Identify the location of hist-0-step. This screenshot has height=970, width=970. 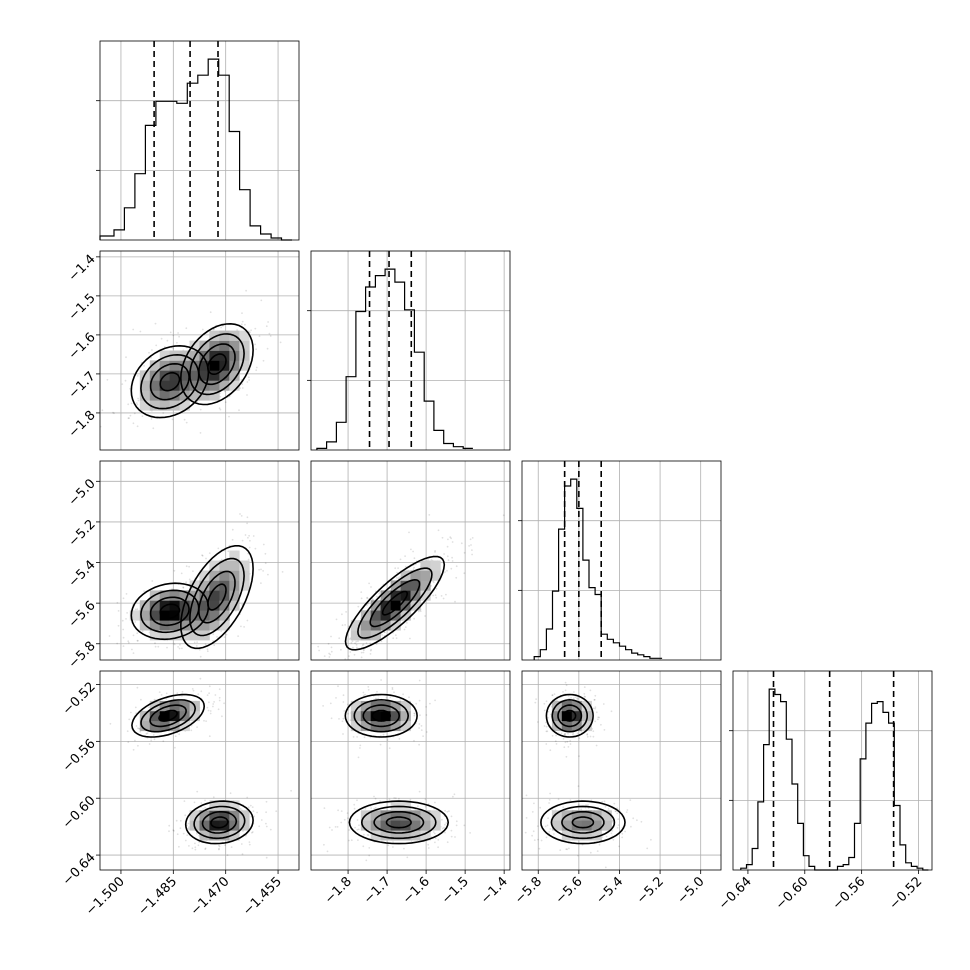
(195, 149).